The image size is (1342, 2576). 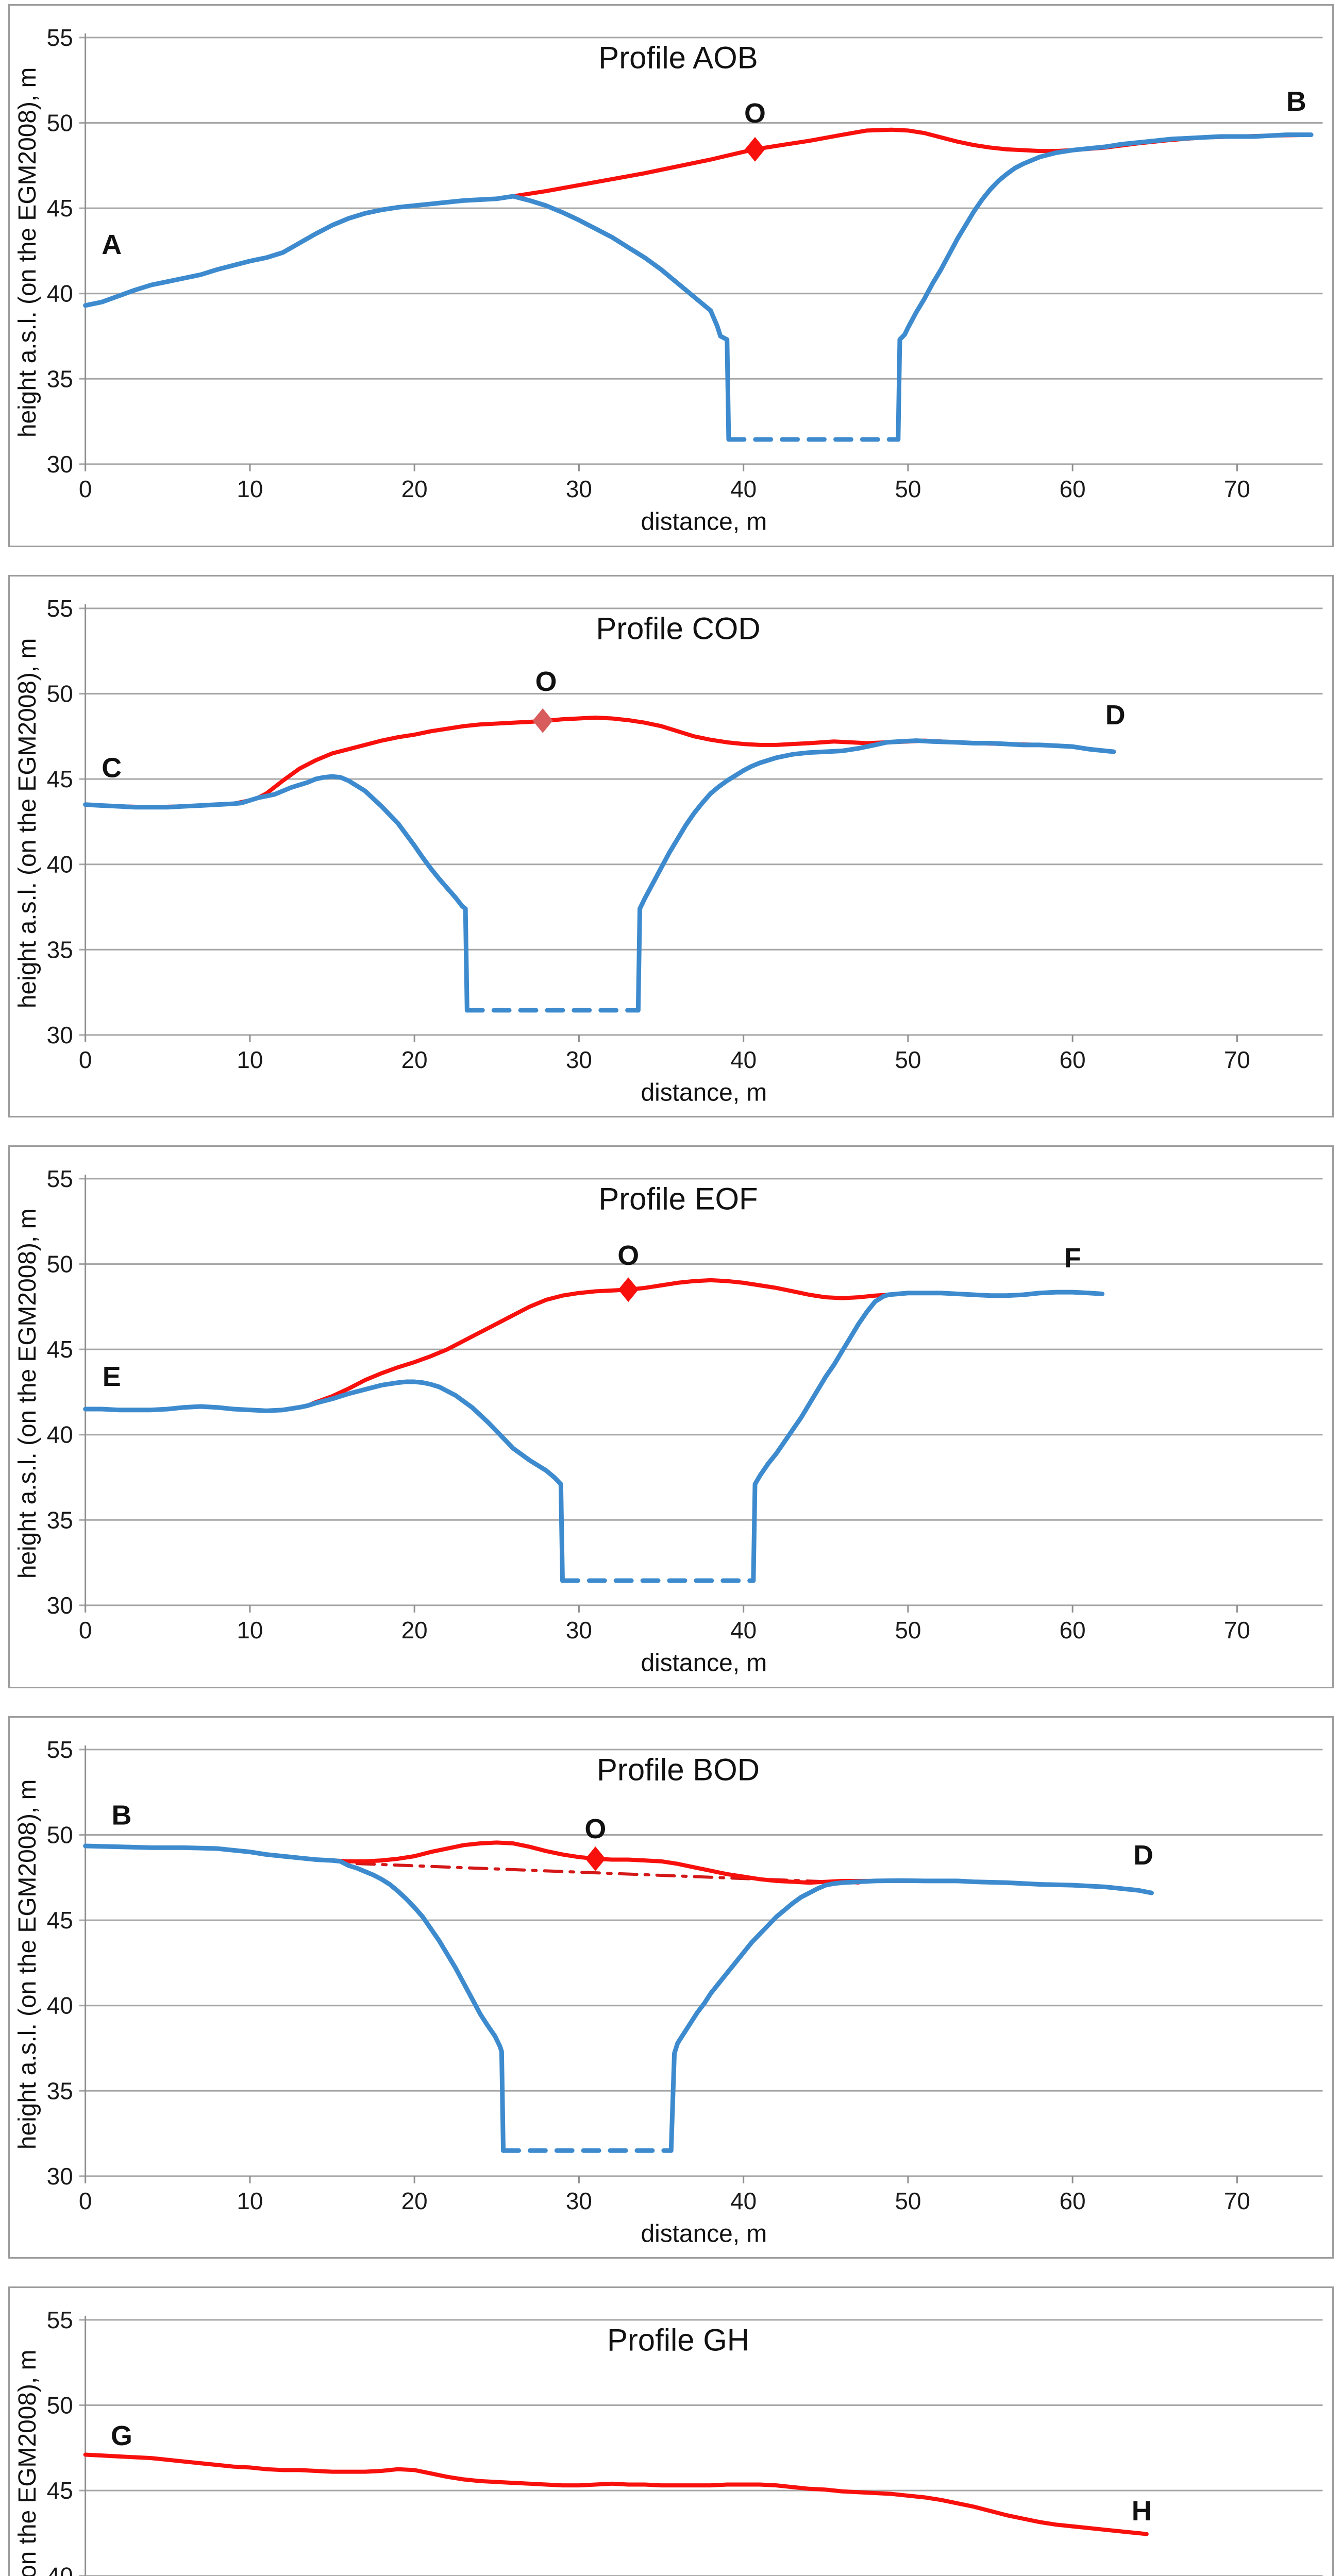 I want to click on chart-title: Profile BOD, so click(x=678, y=1769).